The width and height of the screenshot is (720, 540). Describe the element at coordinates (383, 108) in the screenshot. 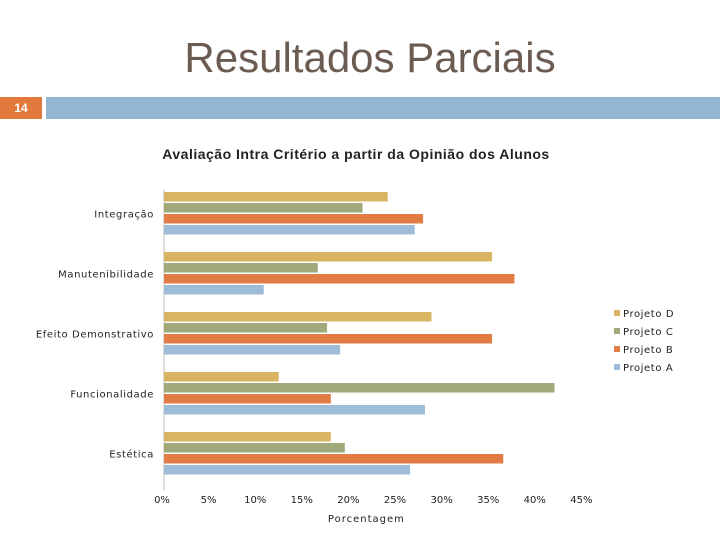

I see `slide-header-bar` at that location.